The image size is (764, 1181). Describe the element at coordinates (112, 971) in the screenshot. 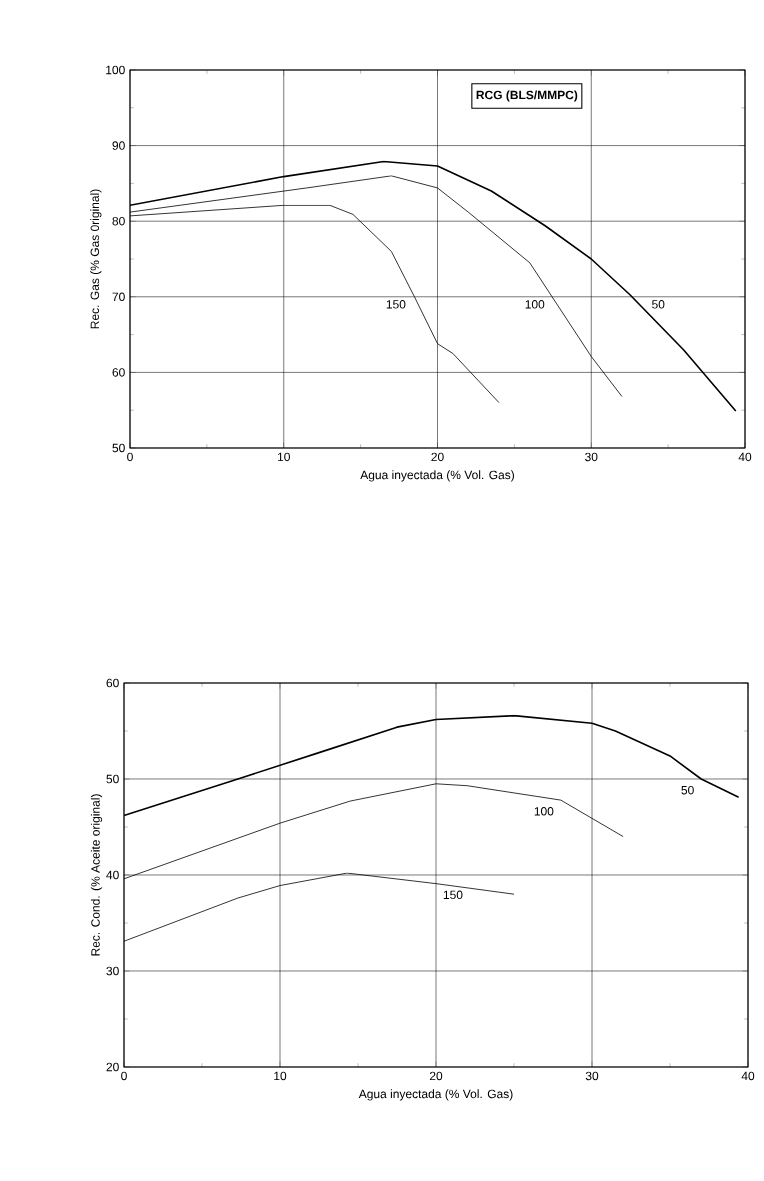

I see `y-tick-label: 30` at that location.